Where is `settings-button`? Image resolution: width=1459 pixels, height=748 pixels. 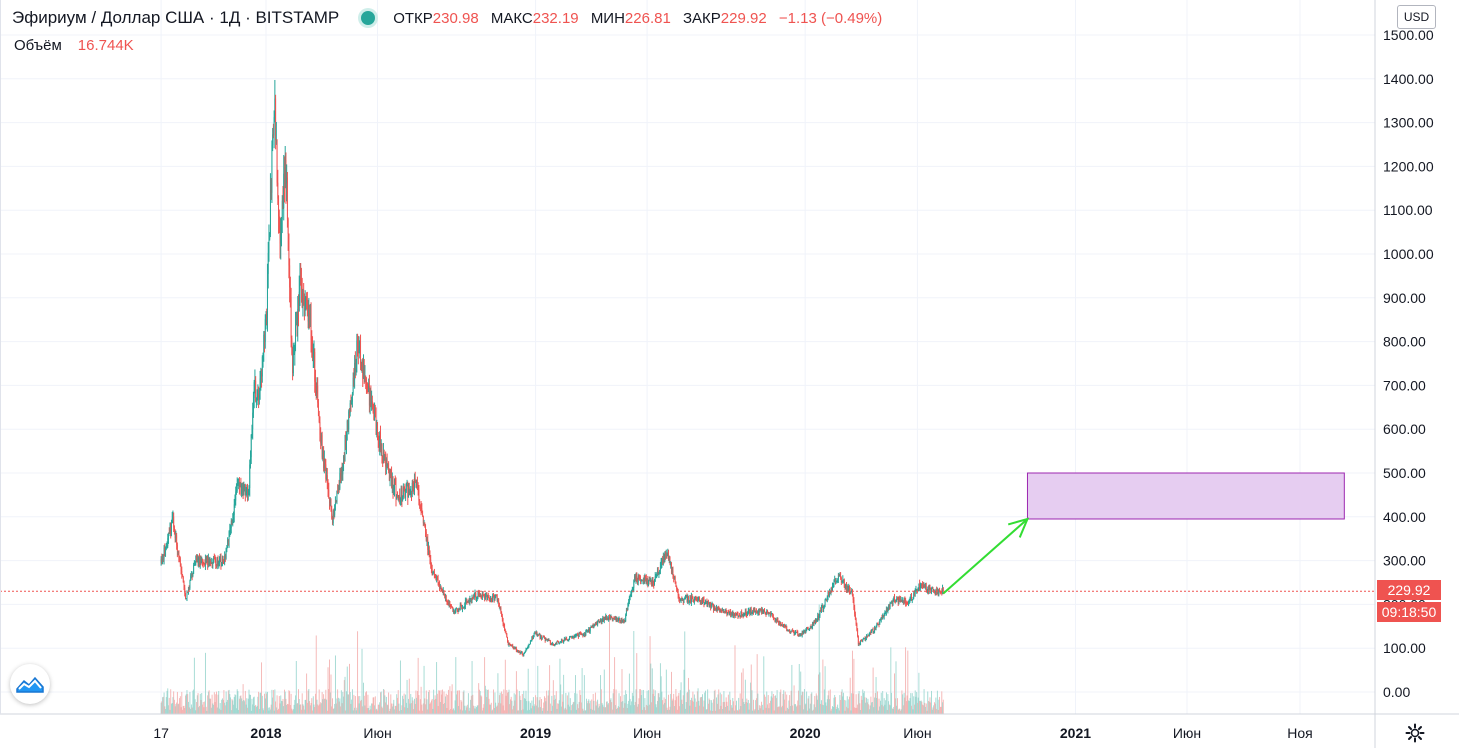
settings-button is located at coordinates (1415, 733).